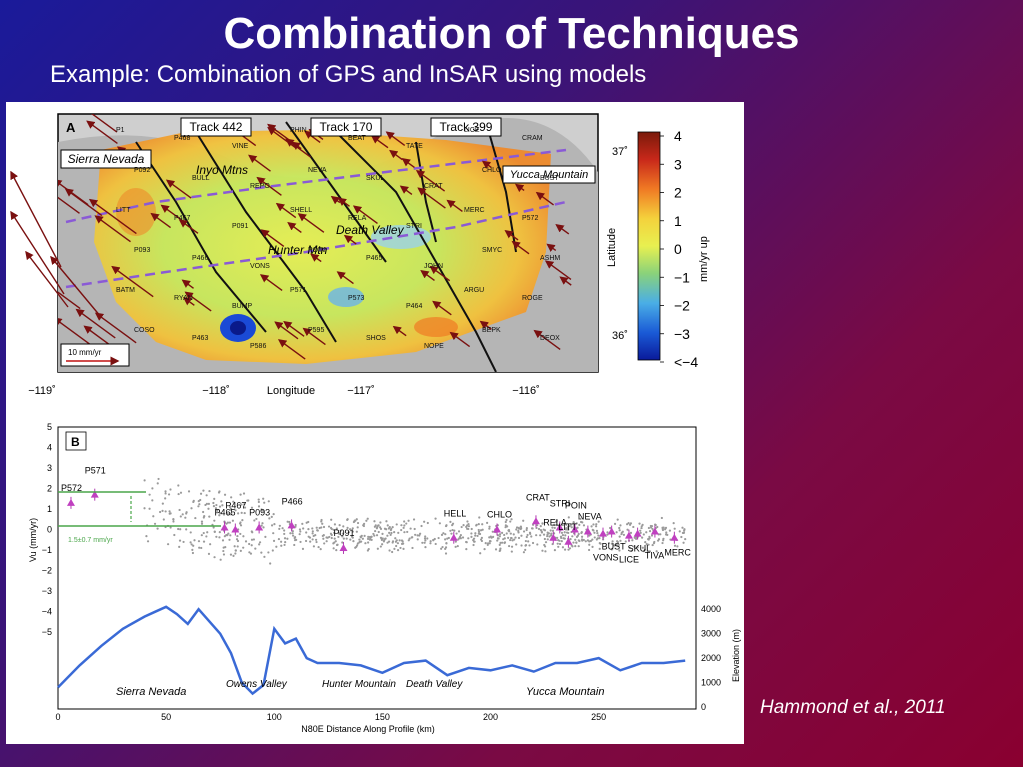  Describe the element at coordinates (346, 127) in the screenshot. I see `track-170-label: Track 170` at that location.